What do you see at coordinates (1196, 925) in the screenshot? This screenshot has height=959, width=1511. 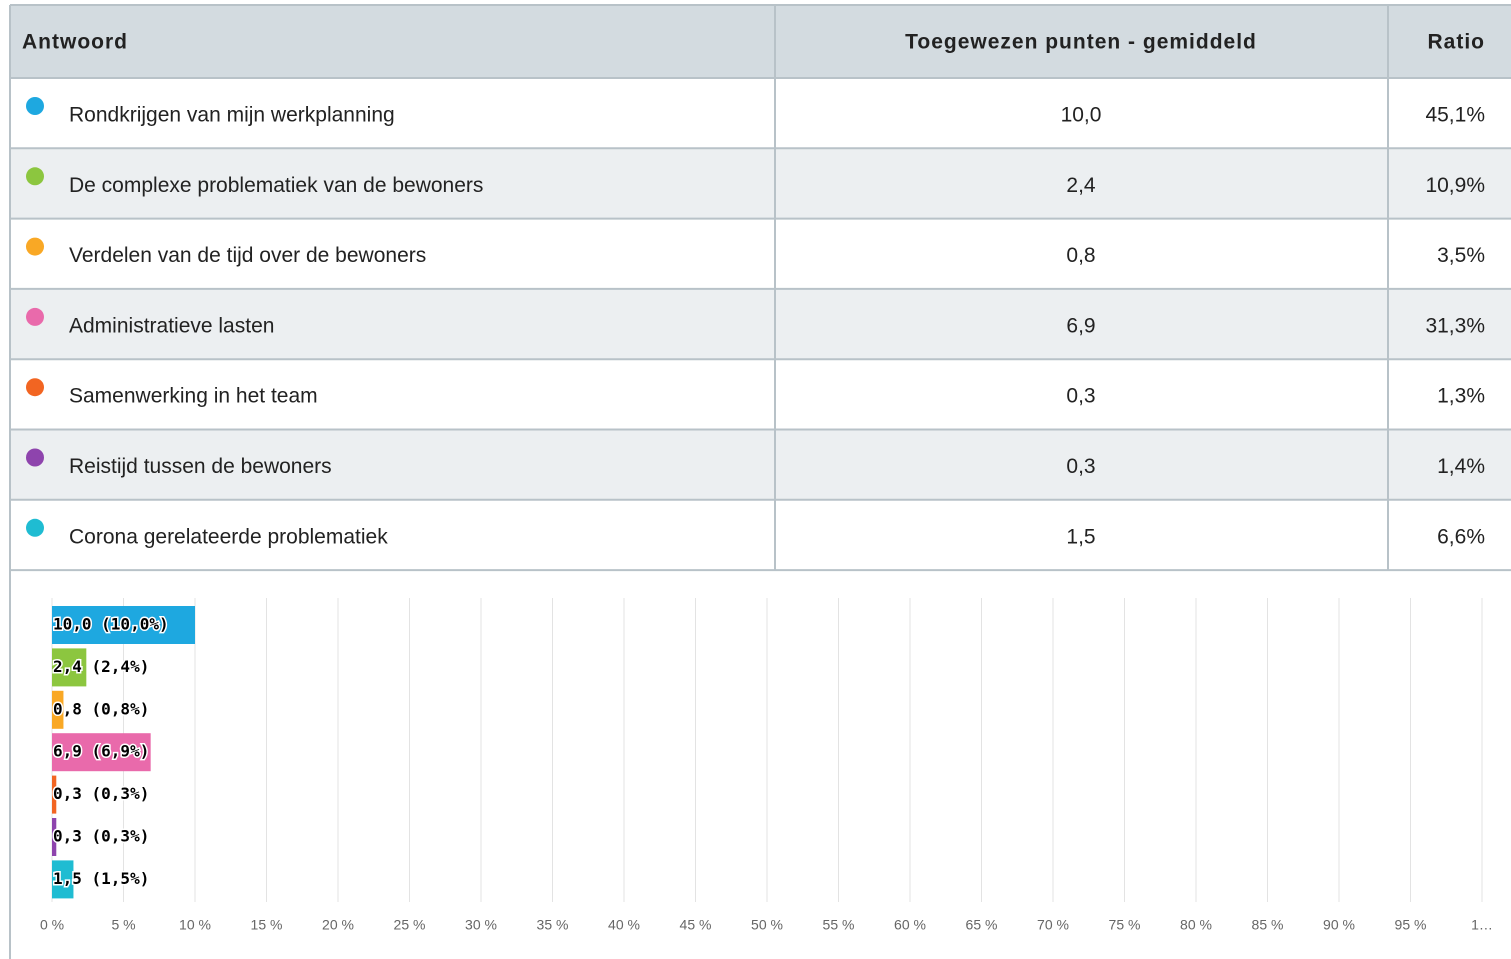 I see `x-tick-label: 80 %` at bounding box center [1196, 925].